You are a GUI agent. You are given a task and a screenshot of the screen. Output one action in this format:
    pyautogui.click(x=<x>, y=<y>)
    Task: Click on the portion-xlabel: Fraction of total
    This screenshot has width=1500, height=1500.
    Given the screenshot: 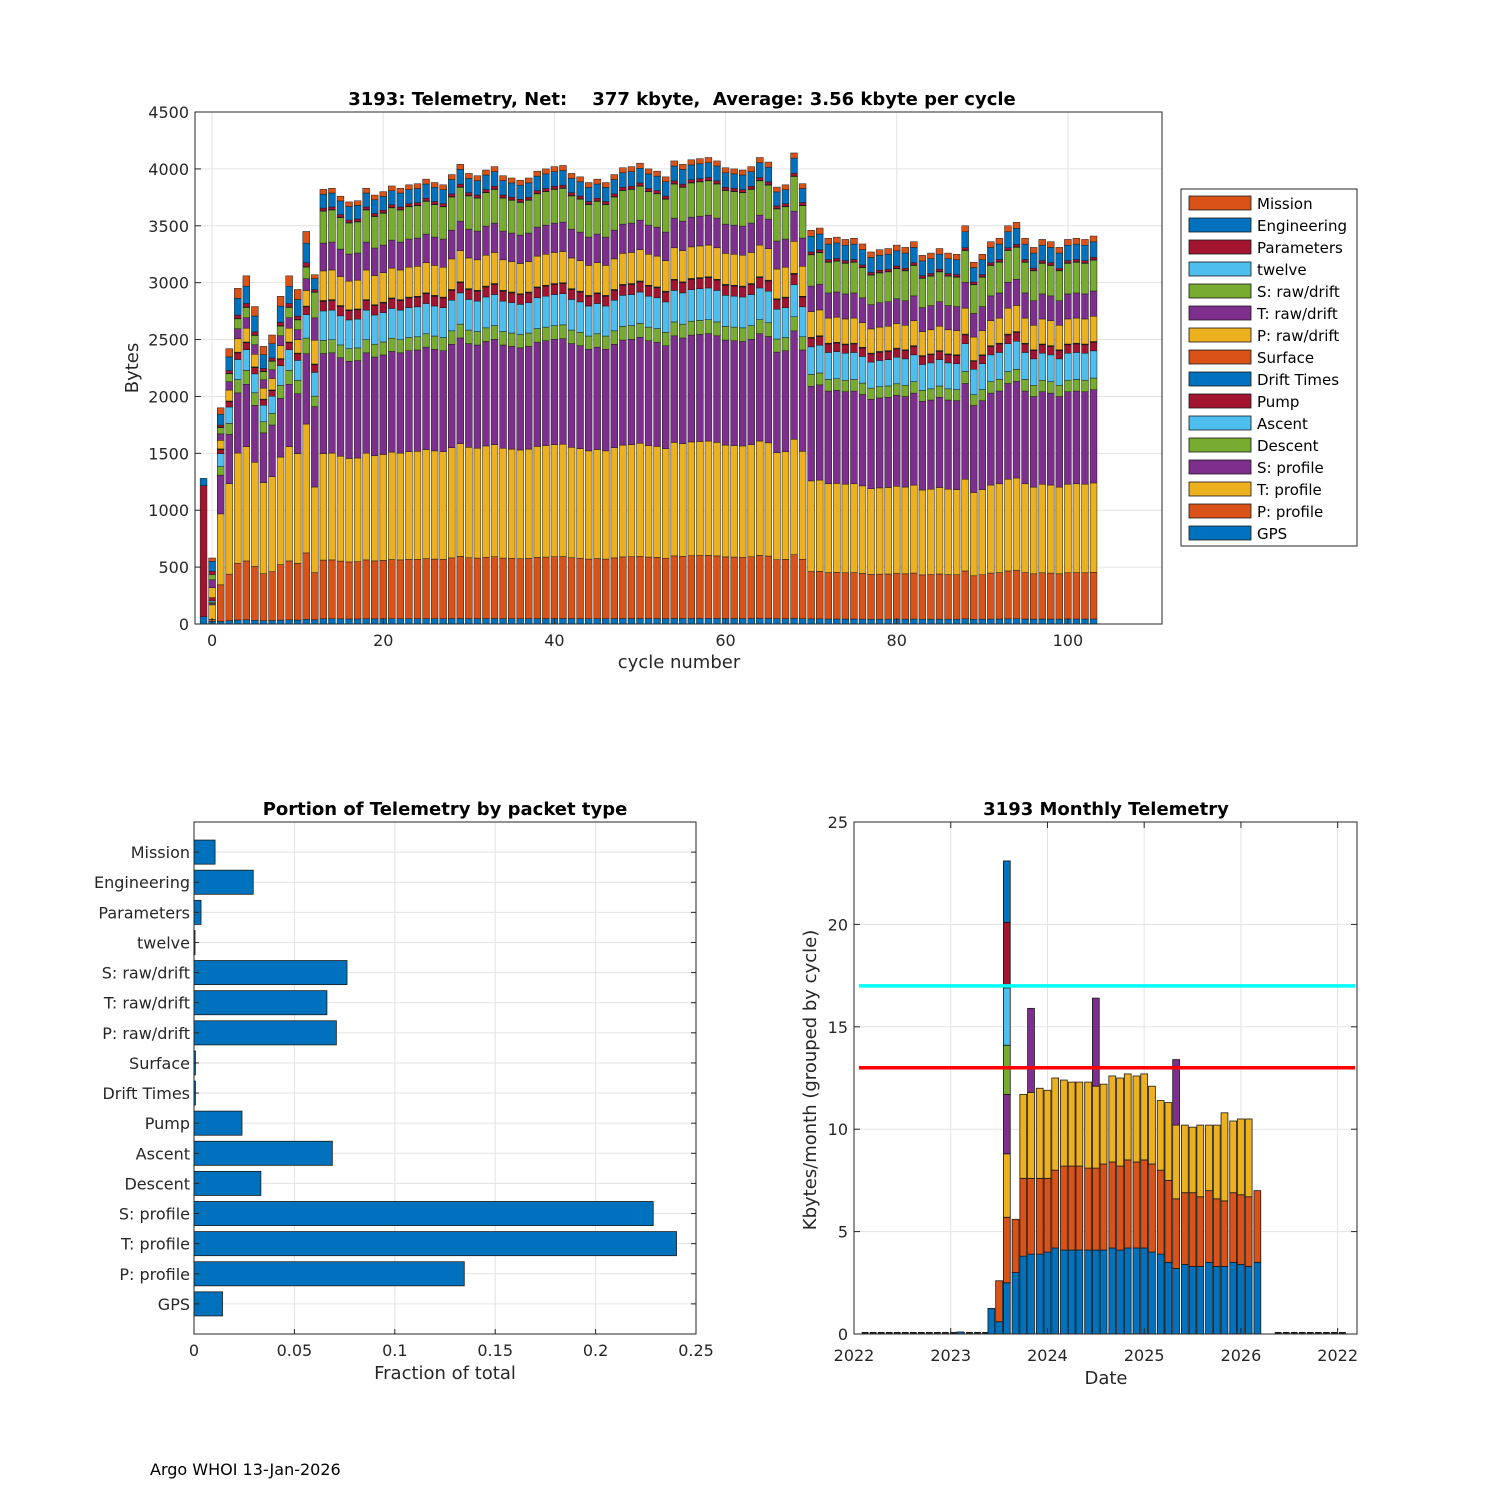 What is the action you would take?
    pyautogui.click(x=445, y=1373)
    